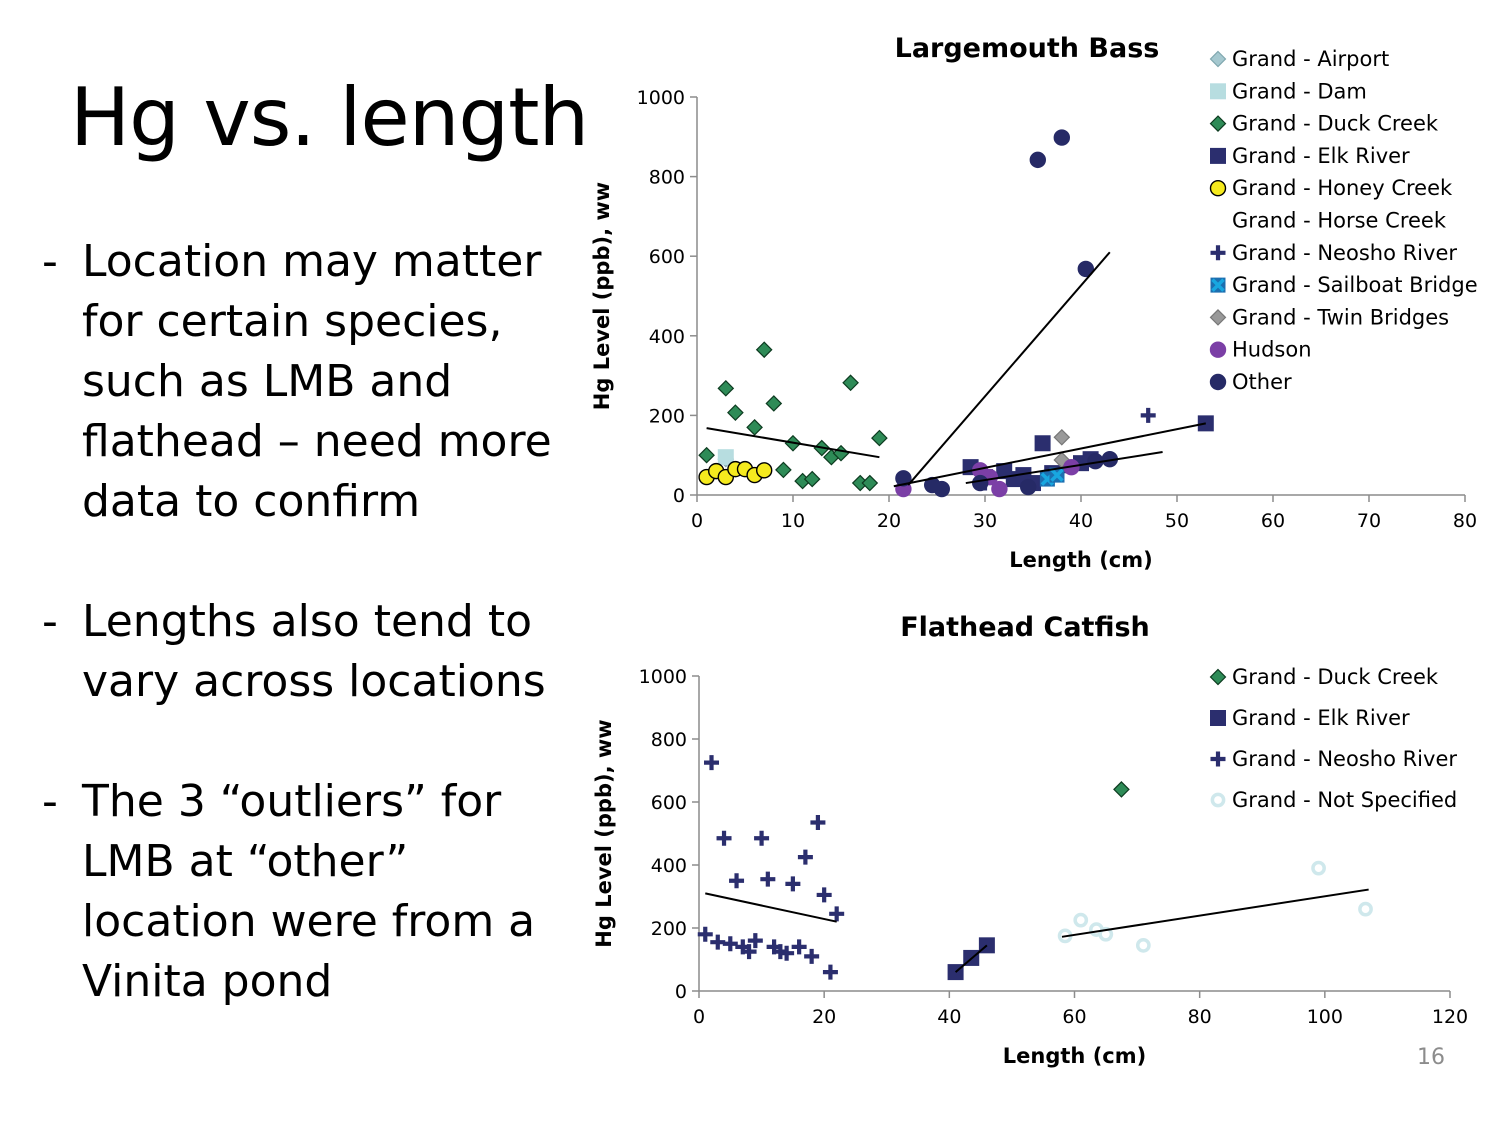  I want to click on x-tick-label: 100, so click(1325, 1017).